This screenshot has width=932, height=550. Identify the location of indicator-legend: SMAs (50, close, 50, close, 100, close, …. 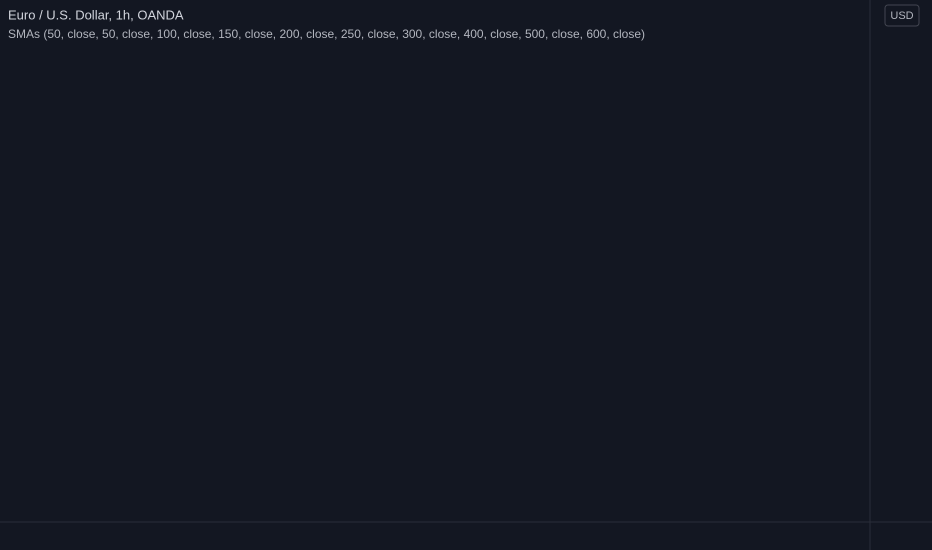
(326, 34).